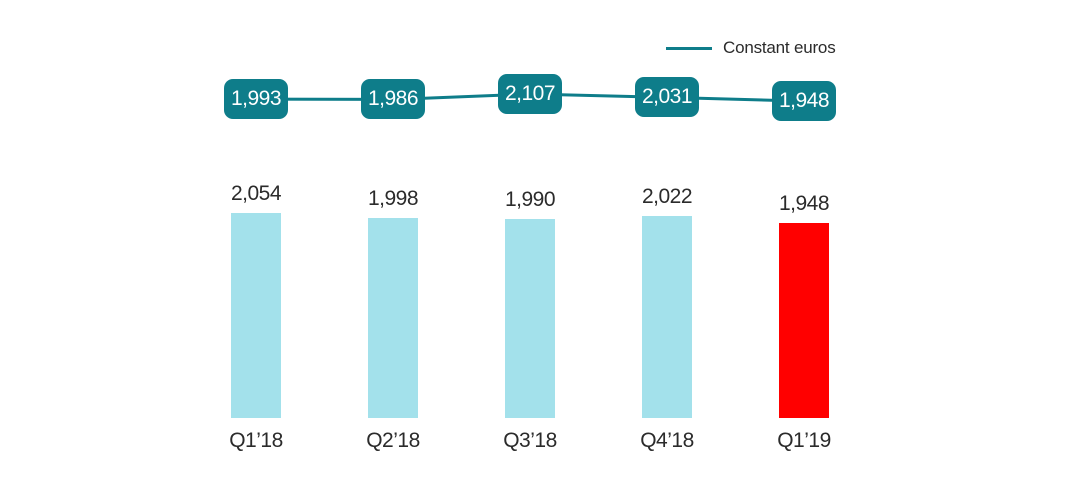  What do you see at coordinates (393, 199) in the screenshot?
I see `bar-value-label: 1,998` at bounding box center [393, 199].